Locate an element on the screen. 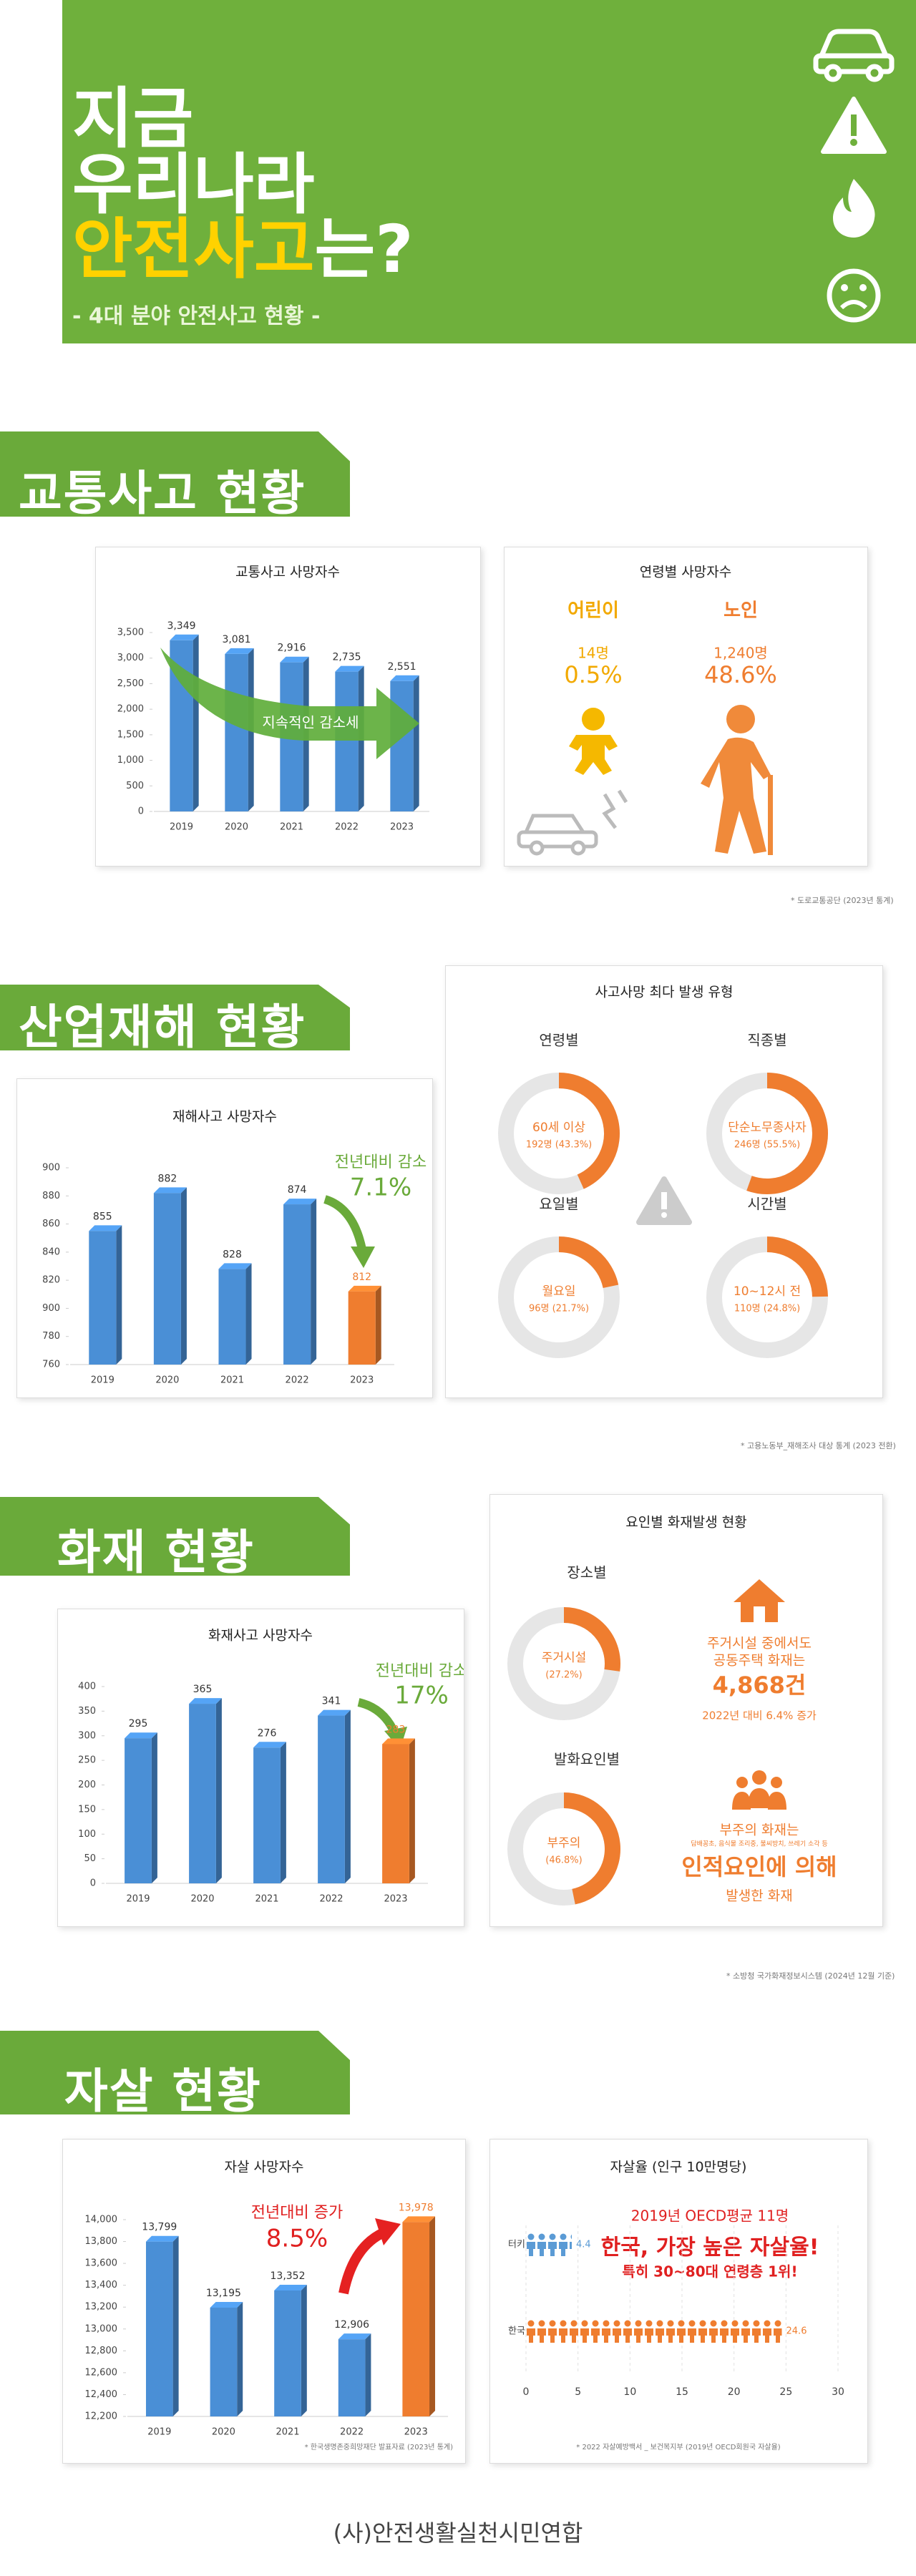  y-tick-label: 840 is located at coordinates (51, 1251).